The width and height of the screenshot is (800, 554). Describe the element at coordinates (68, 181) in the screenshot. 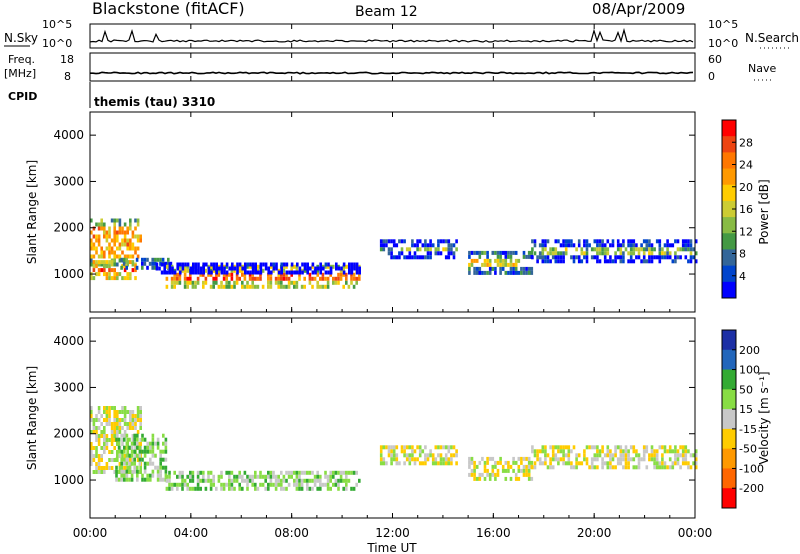

I see `range-tick-label: 3000` at that location.